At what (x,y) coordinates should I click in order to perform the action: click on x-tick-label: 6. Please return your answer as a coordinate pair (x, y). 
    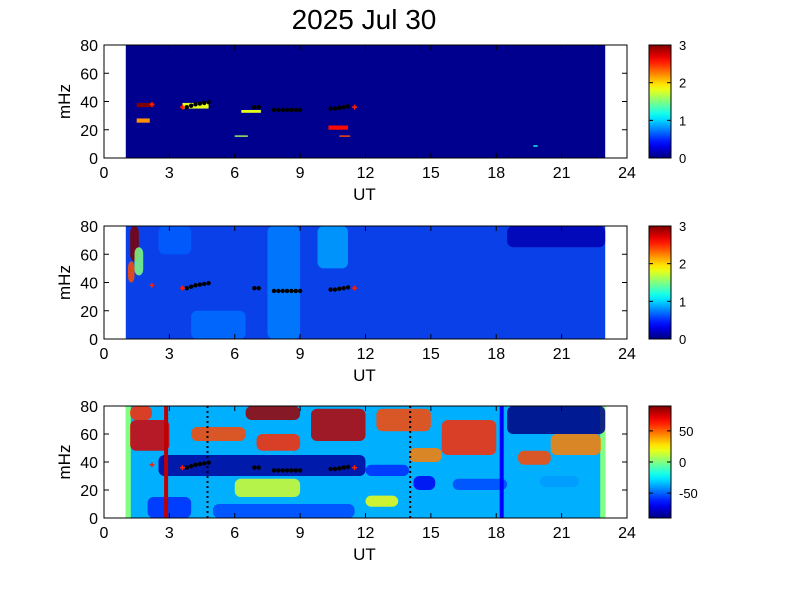
    Looking at the image, I should click on (234, 533).